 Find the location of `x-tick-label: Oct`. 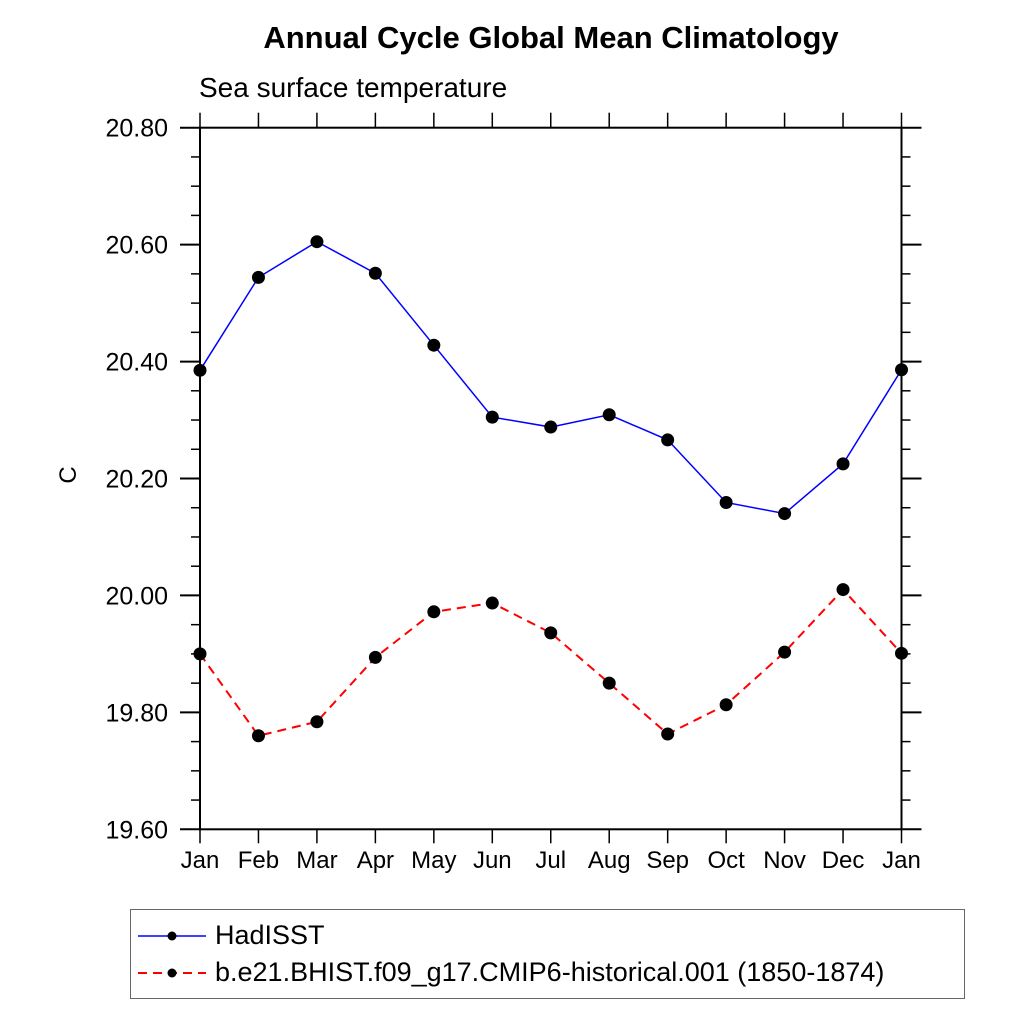

x-tick-label: Oct is located at coordinates (726, 860).